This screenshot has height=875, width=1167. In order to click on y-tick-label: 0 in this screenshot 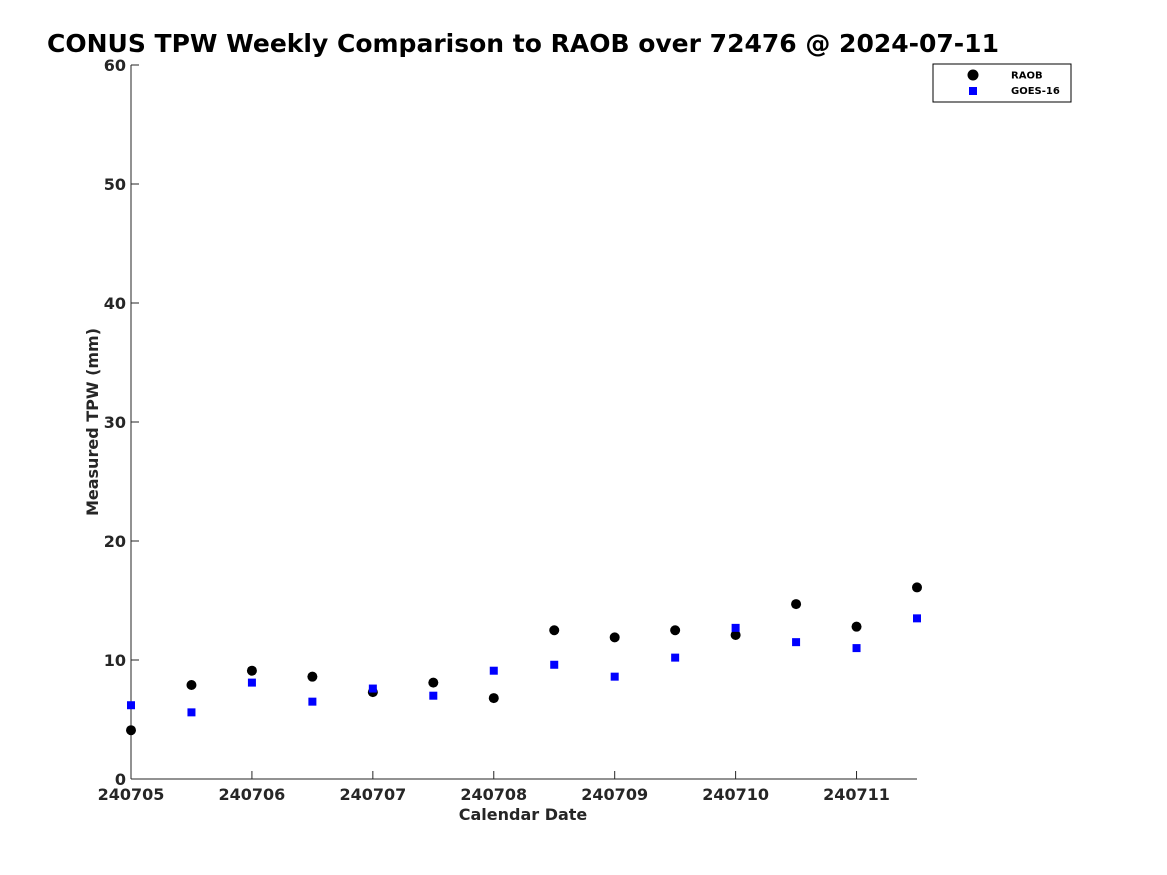, I will do `click(120, 779)`.